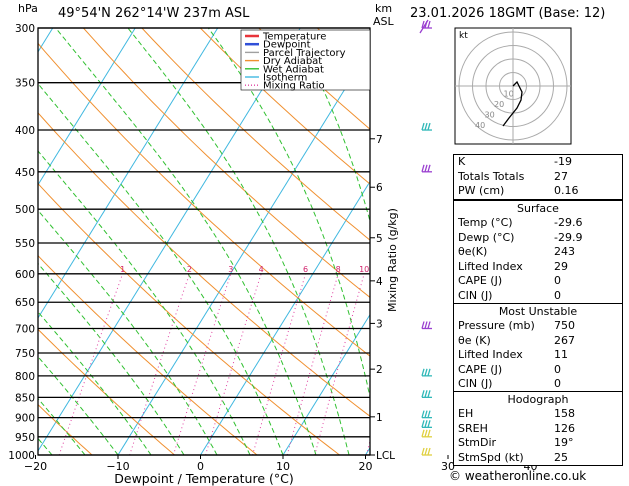 Image resolution: width=629 pixels, height=486 pixels. What do you see at coordinates (338, 269) in the screenshot?
I see `mixing-ratio-tick-label: 8` at bounding box center [338, 269].